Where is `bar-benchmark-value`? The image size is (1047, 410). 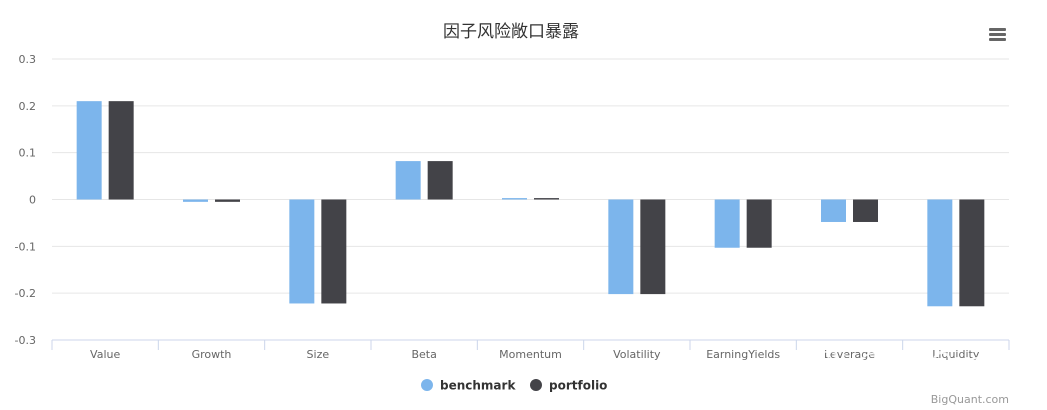 bar-benchmark-value is located at coordinates (89, 150).